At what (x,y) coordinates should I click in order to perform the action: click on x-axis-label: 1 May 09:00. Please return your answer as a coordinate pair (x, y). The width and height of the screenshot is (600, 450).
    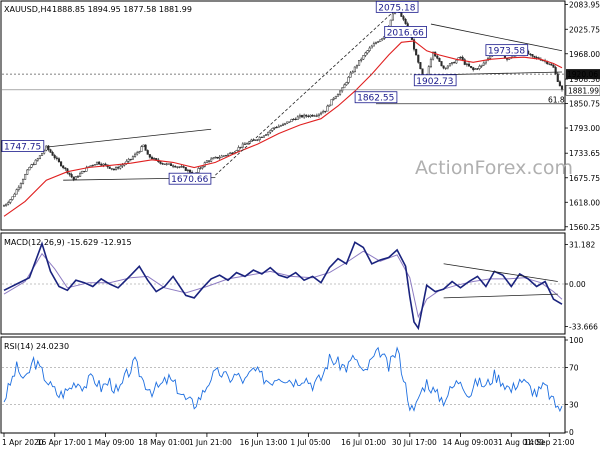
    Looking at the image, I should click on (110, 442).